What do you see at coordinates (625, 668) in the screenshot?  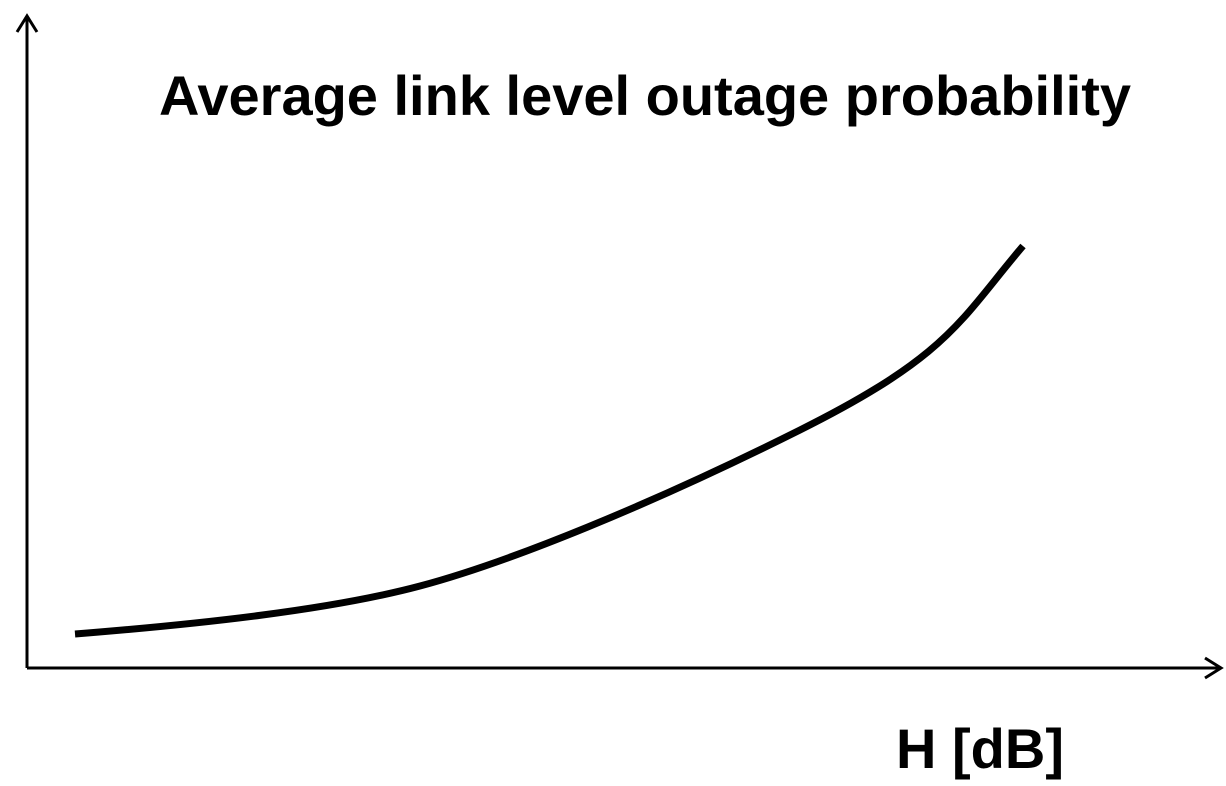 I see `x-axis` at bounding box center [625, 668].